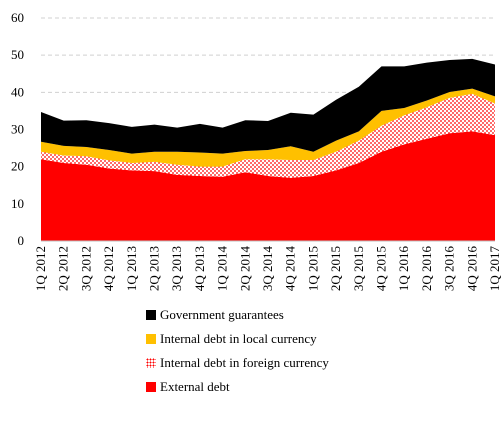  What do you see at coordinates (449, 269) in the screenshot?
I see `x-tick-label: 3Q 2016` at bounding box center [449, 269].